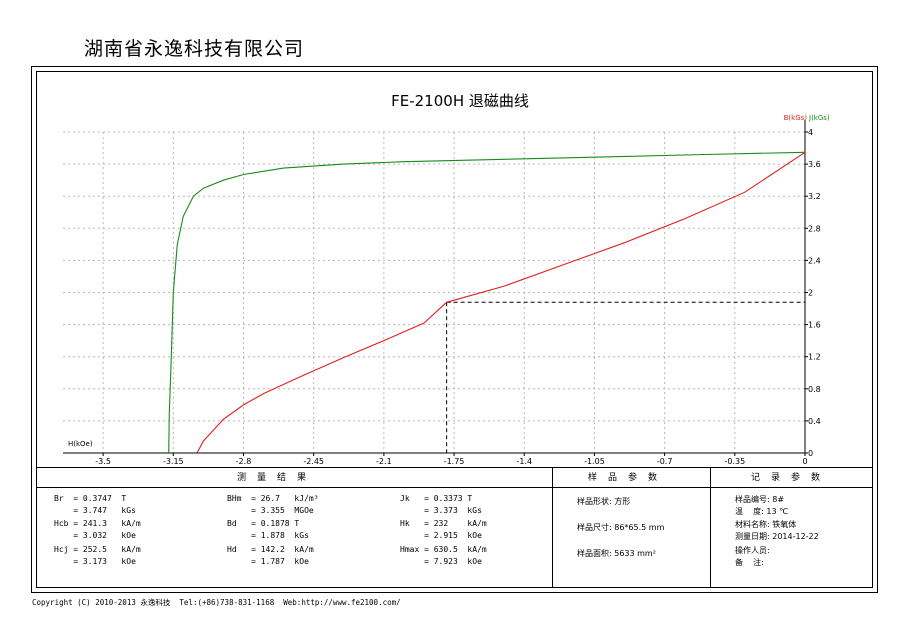 This screenshot has width=905, height=640. I want to click on result-line: = 7.923 kOe, so click(441, 561).